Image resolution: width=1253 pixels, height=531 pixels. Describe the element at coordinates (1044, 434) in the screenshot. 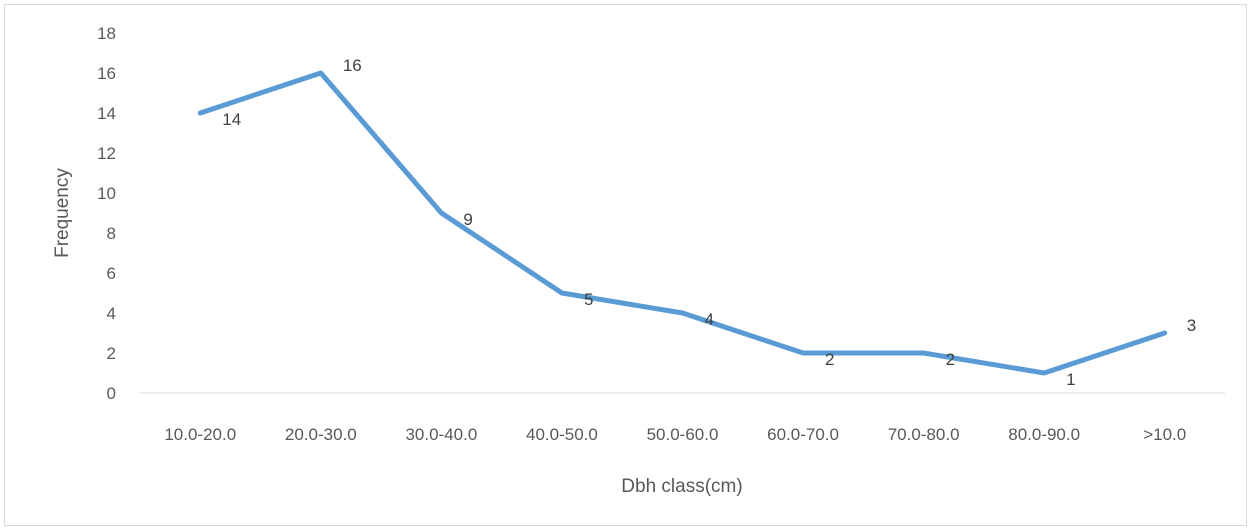

I see `x-tick-label: 80.0-90.0` at that location.